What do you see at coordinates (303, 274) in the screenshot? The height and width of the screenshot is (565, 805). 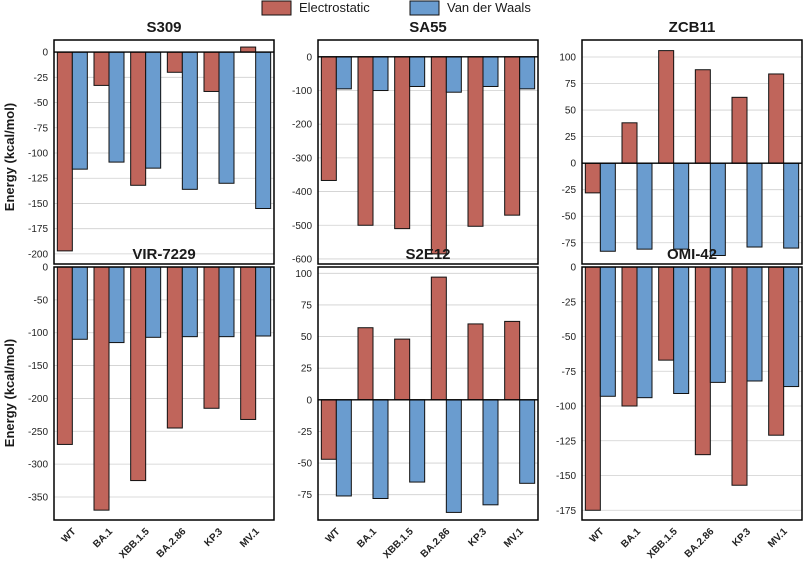 I see `y-tick-label: 100` at bounding box center [303, 274].